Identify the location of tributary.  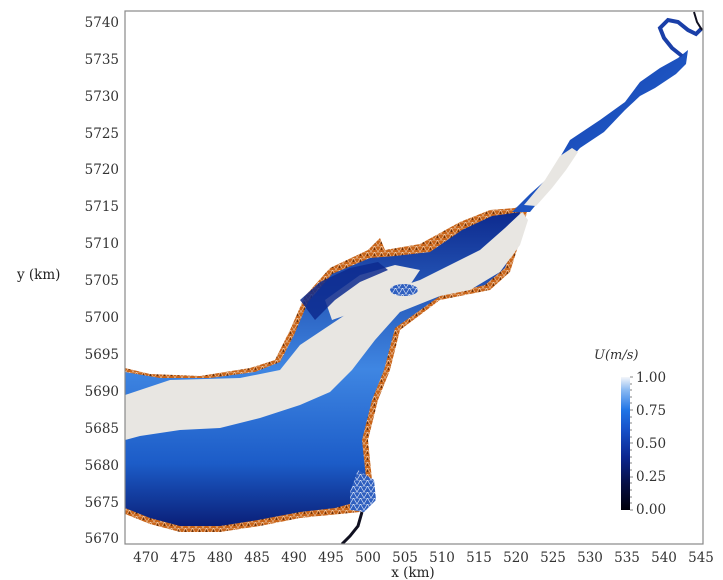
(352, 527).